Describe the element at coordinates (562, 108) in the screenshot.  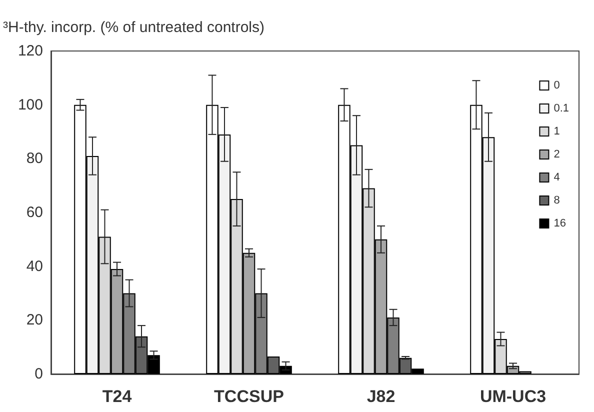
I see `legend-label: 0.1` at that location.